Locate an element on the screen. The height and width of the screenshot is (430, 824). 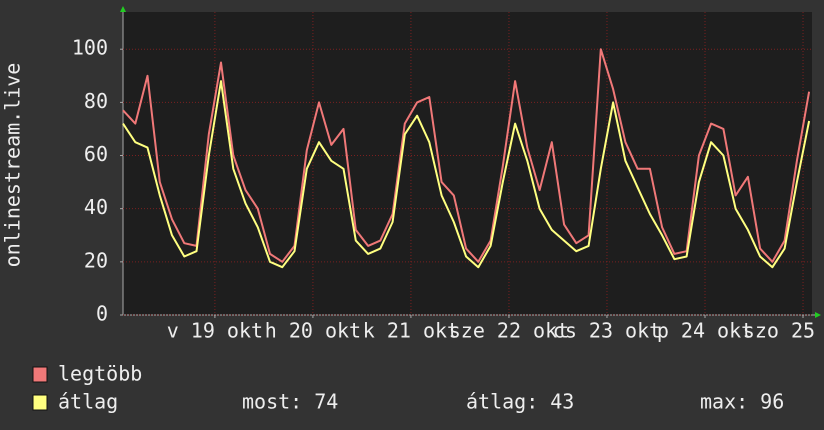
stat-label: átlag: is located at coordinates (502, 402).